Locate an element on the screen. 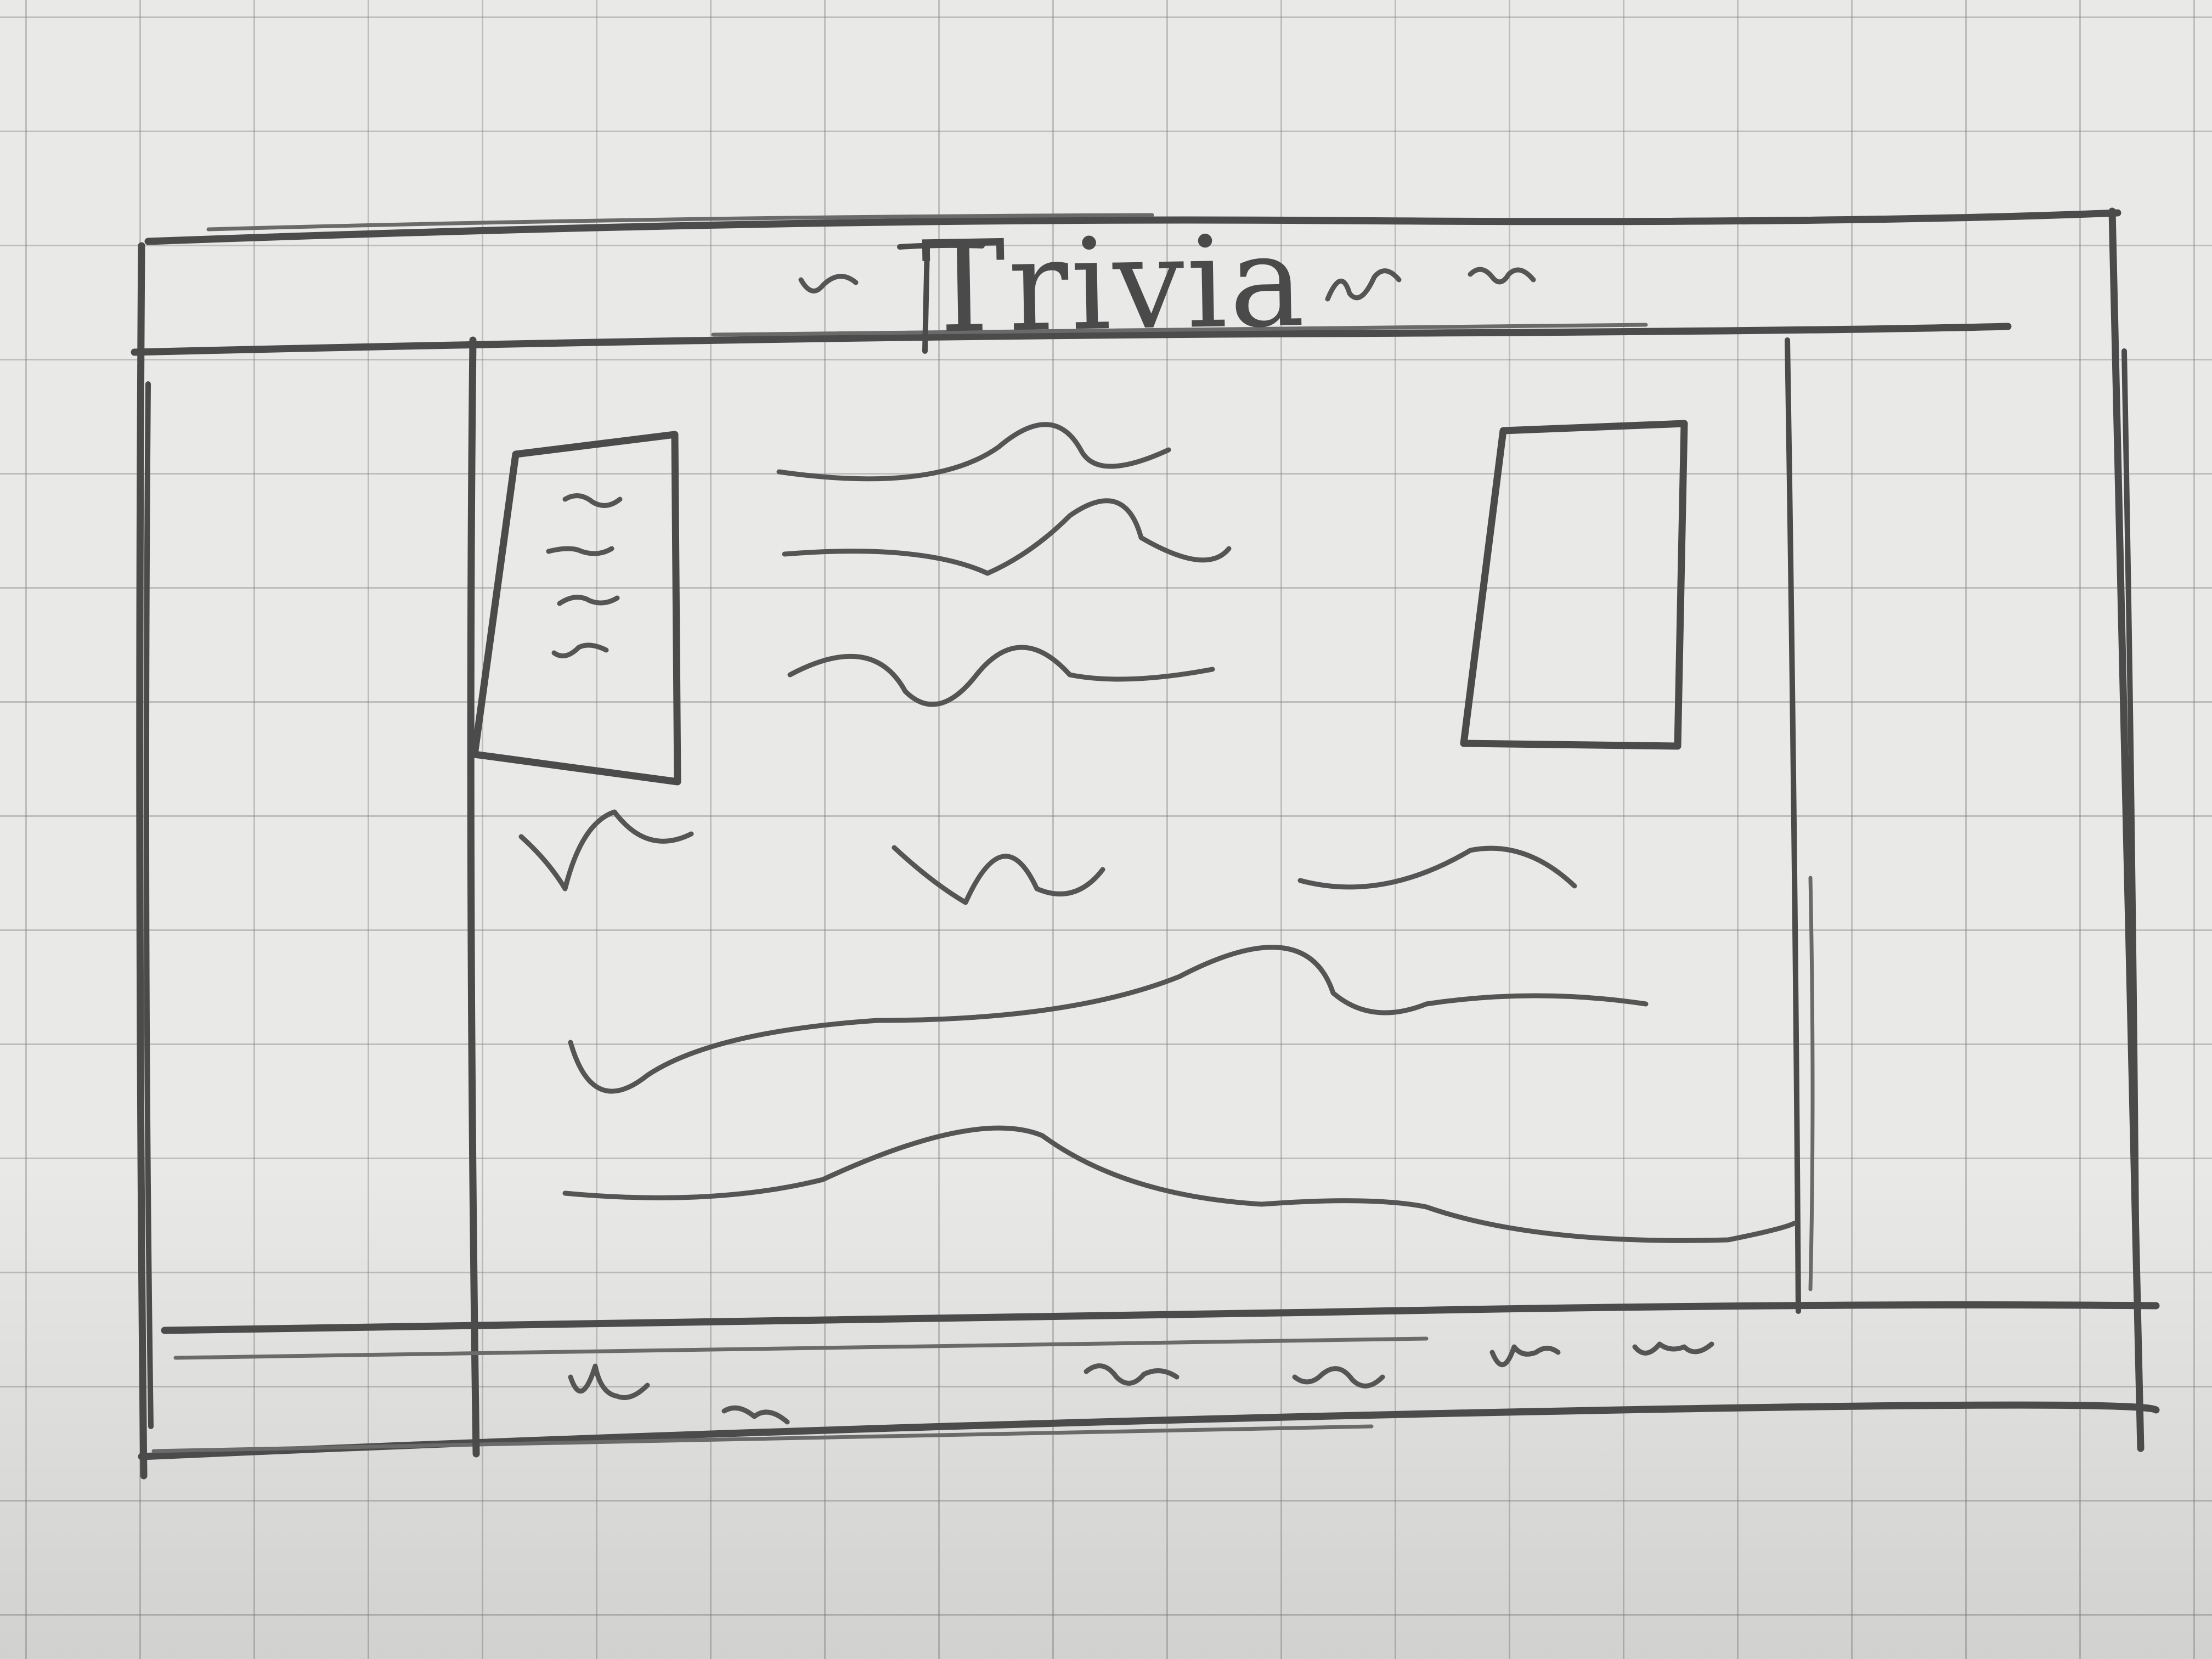 The image size is (2212, 1659). footer-bar is located at coordinates (1160, 1331).